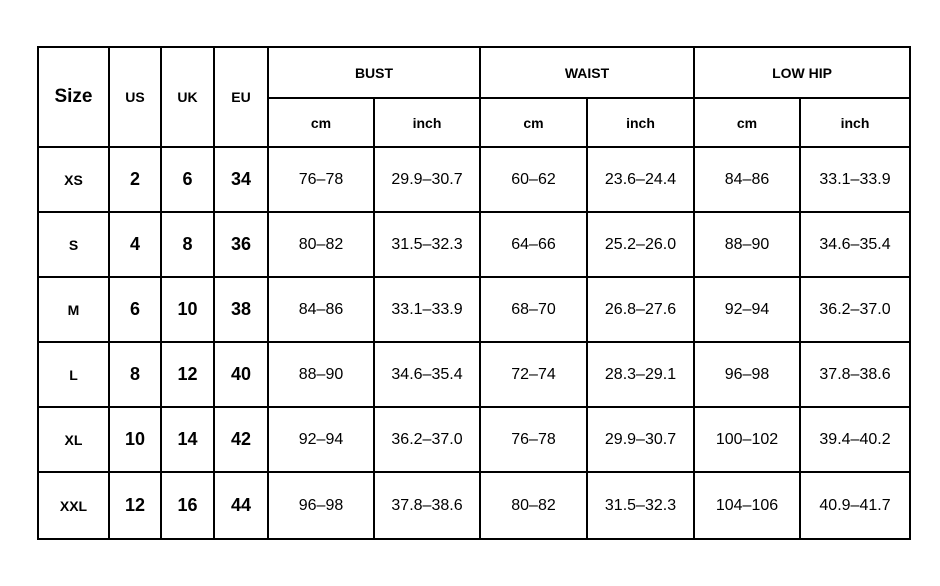 The height and width of the screenshot is (586, 940). What do you see at coordinates (640, 179) in the screenshot?
I see `measurement: 23.6–24.4` at bounding box center [640, 179].